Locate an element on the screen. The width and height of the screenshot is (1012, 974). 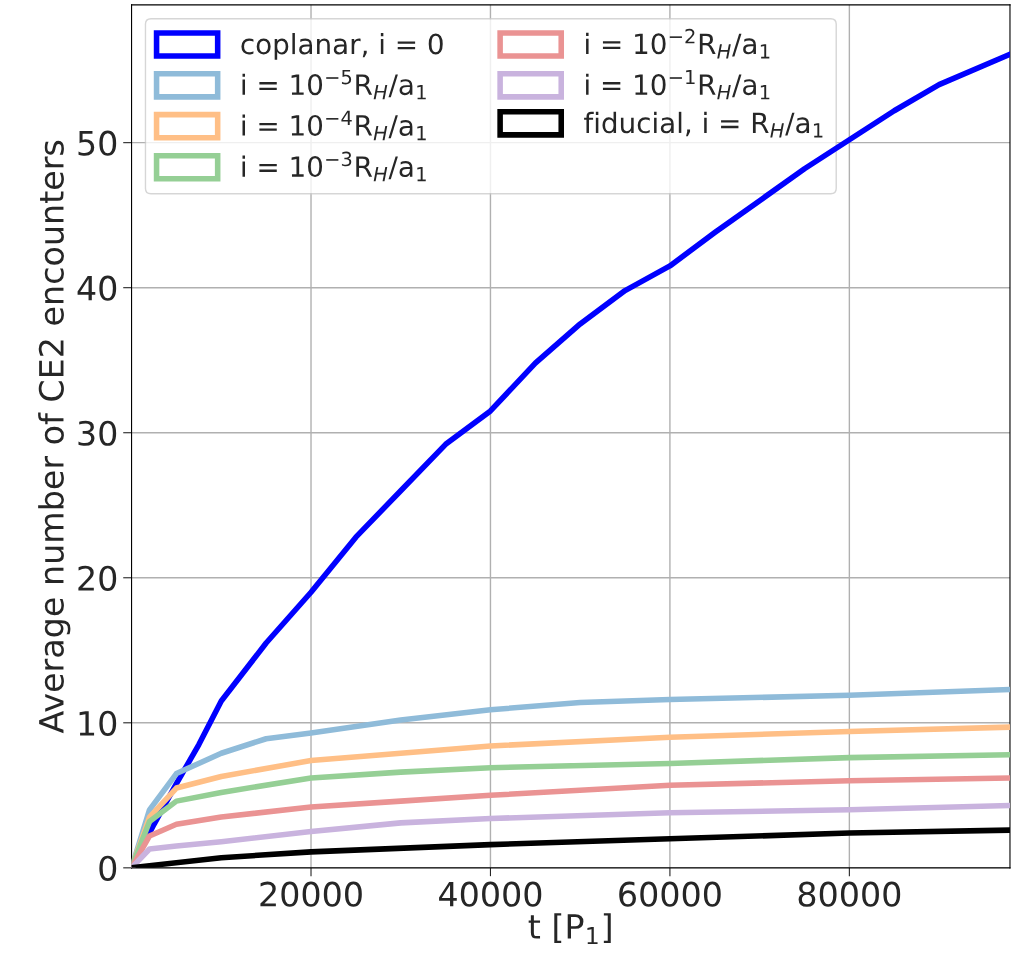
y-tick-label: 20 is located at coordinates (97, 578).